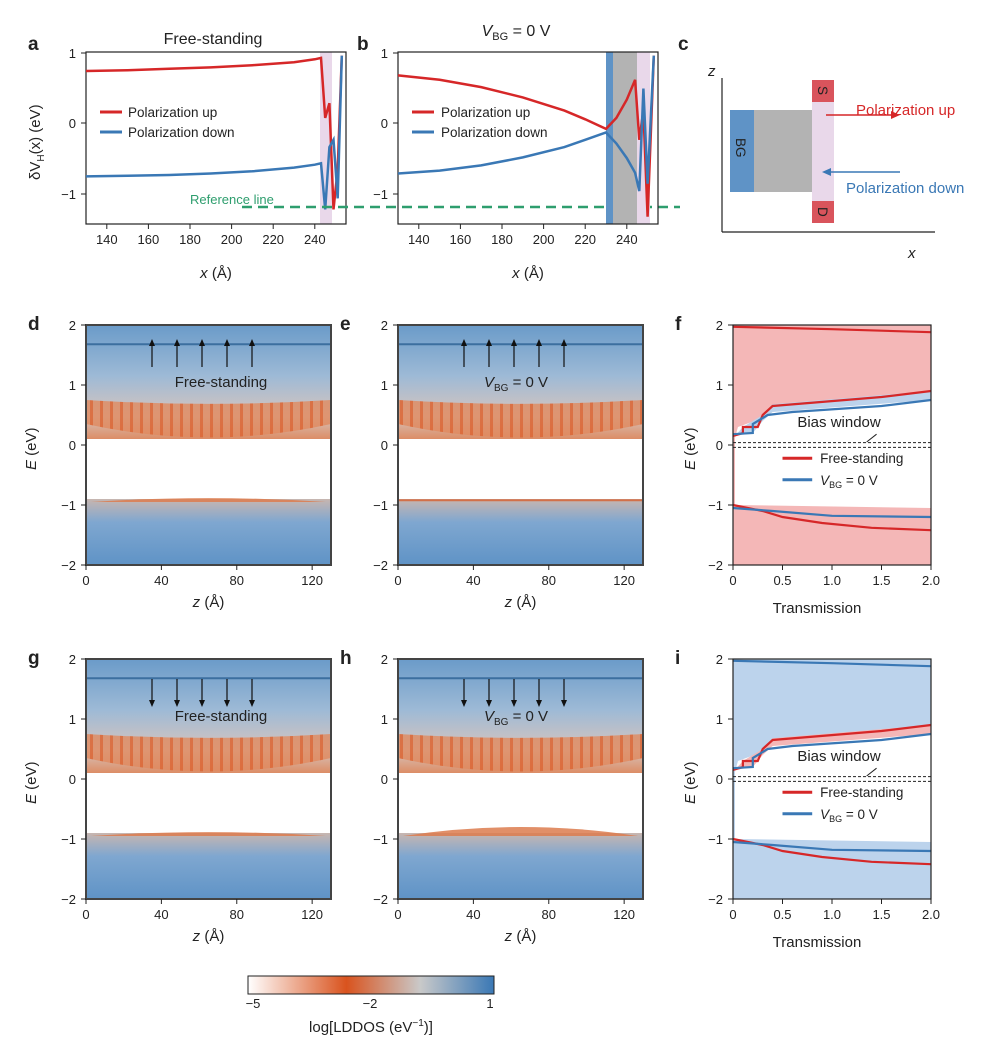  I want to click on x-label: x, so click(911, 253).